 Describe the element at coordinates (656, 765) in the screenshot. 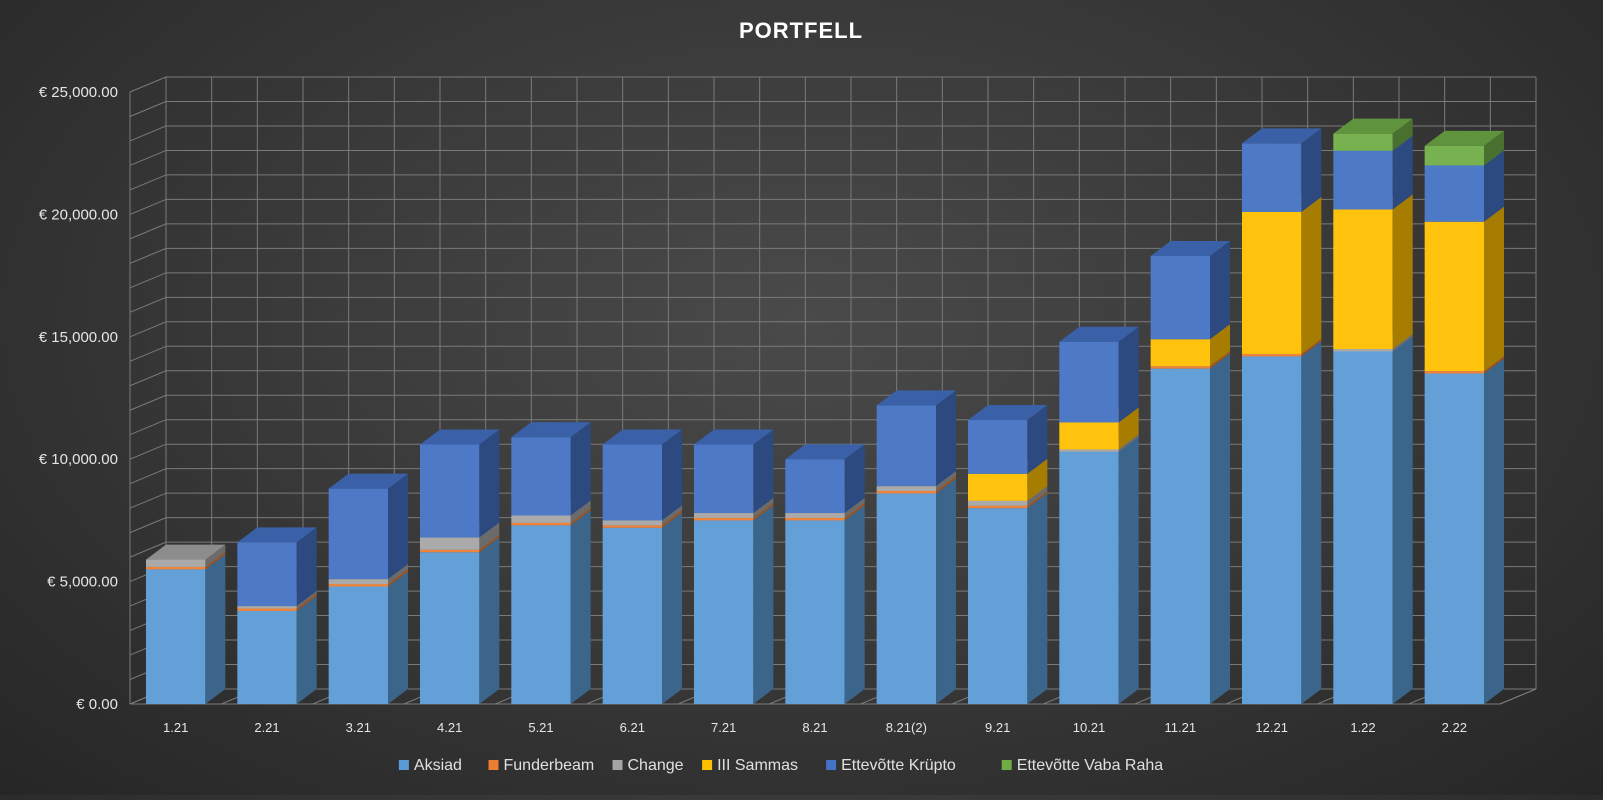

I see `legend-label: Change` at that location.